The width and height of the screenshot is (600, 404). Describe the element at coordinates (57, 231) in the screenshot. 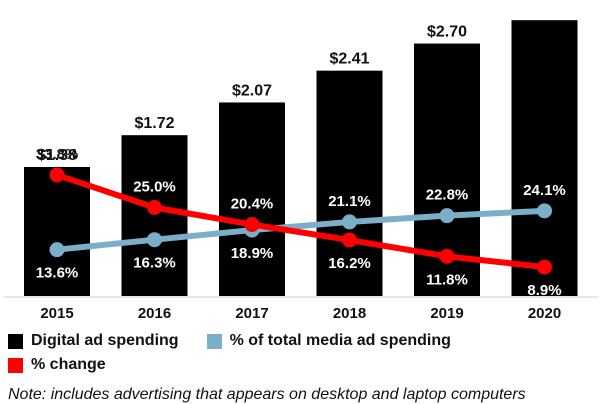

I see `bar-2015` at that location.